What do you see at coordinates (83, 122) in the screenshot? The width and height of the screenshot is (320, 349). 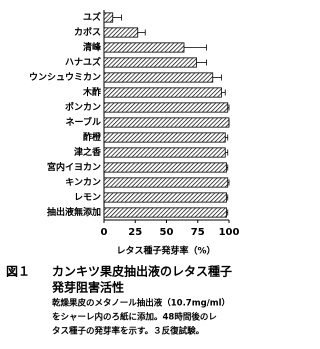 I see `y-tick-label: ネーブル` at bounding box center [83, 122].